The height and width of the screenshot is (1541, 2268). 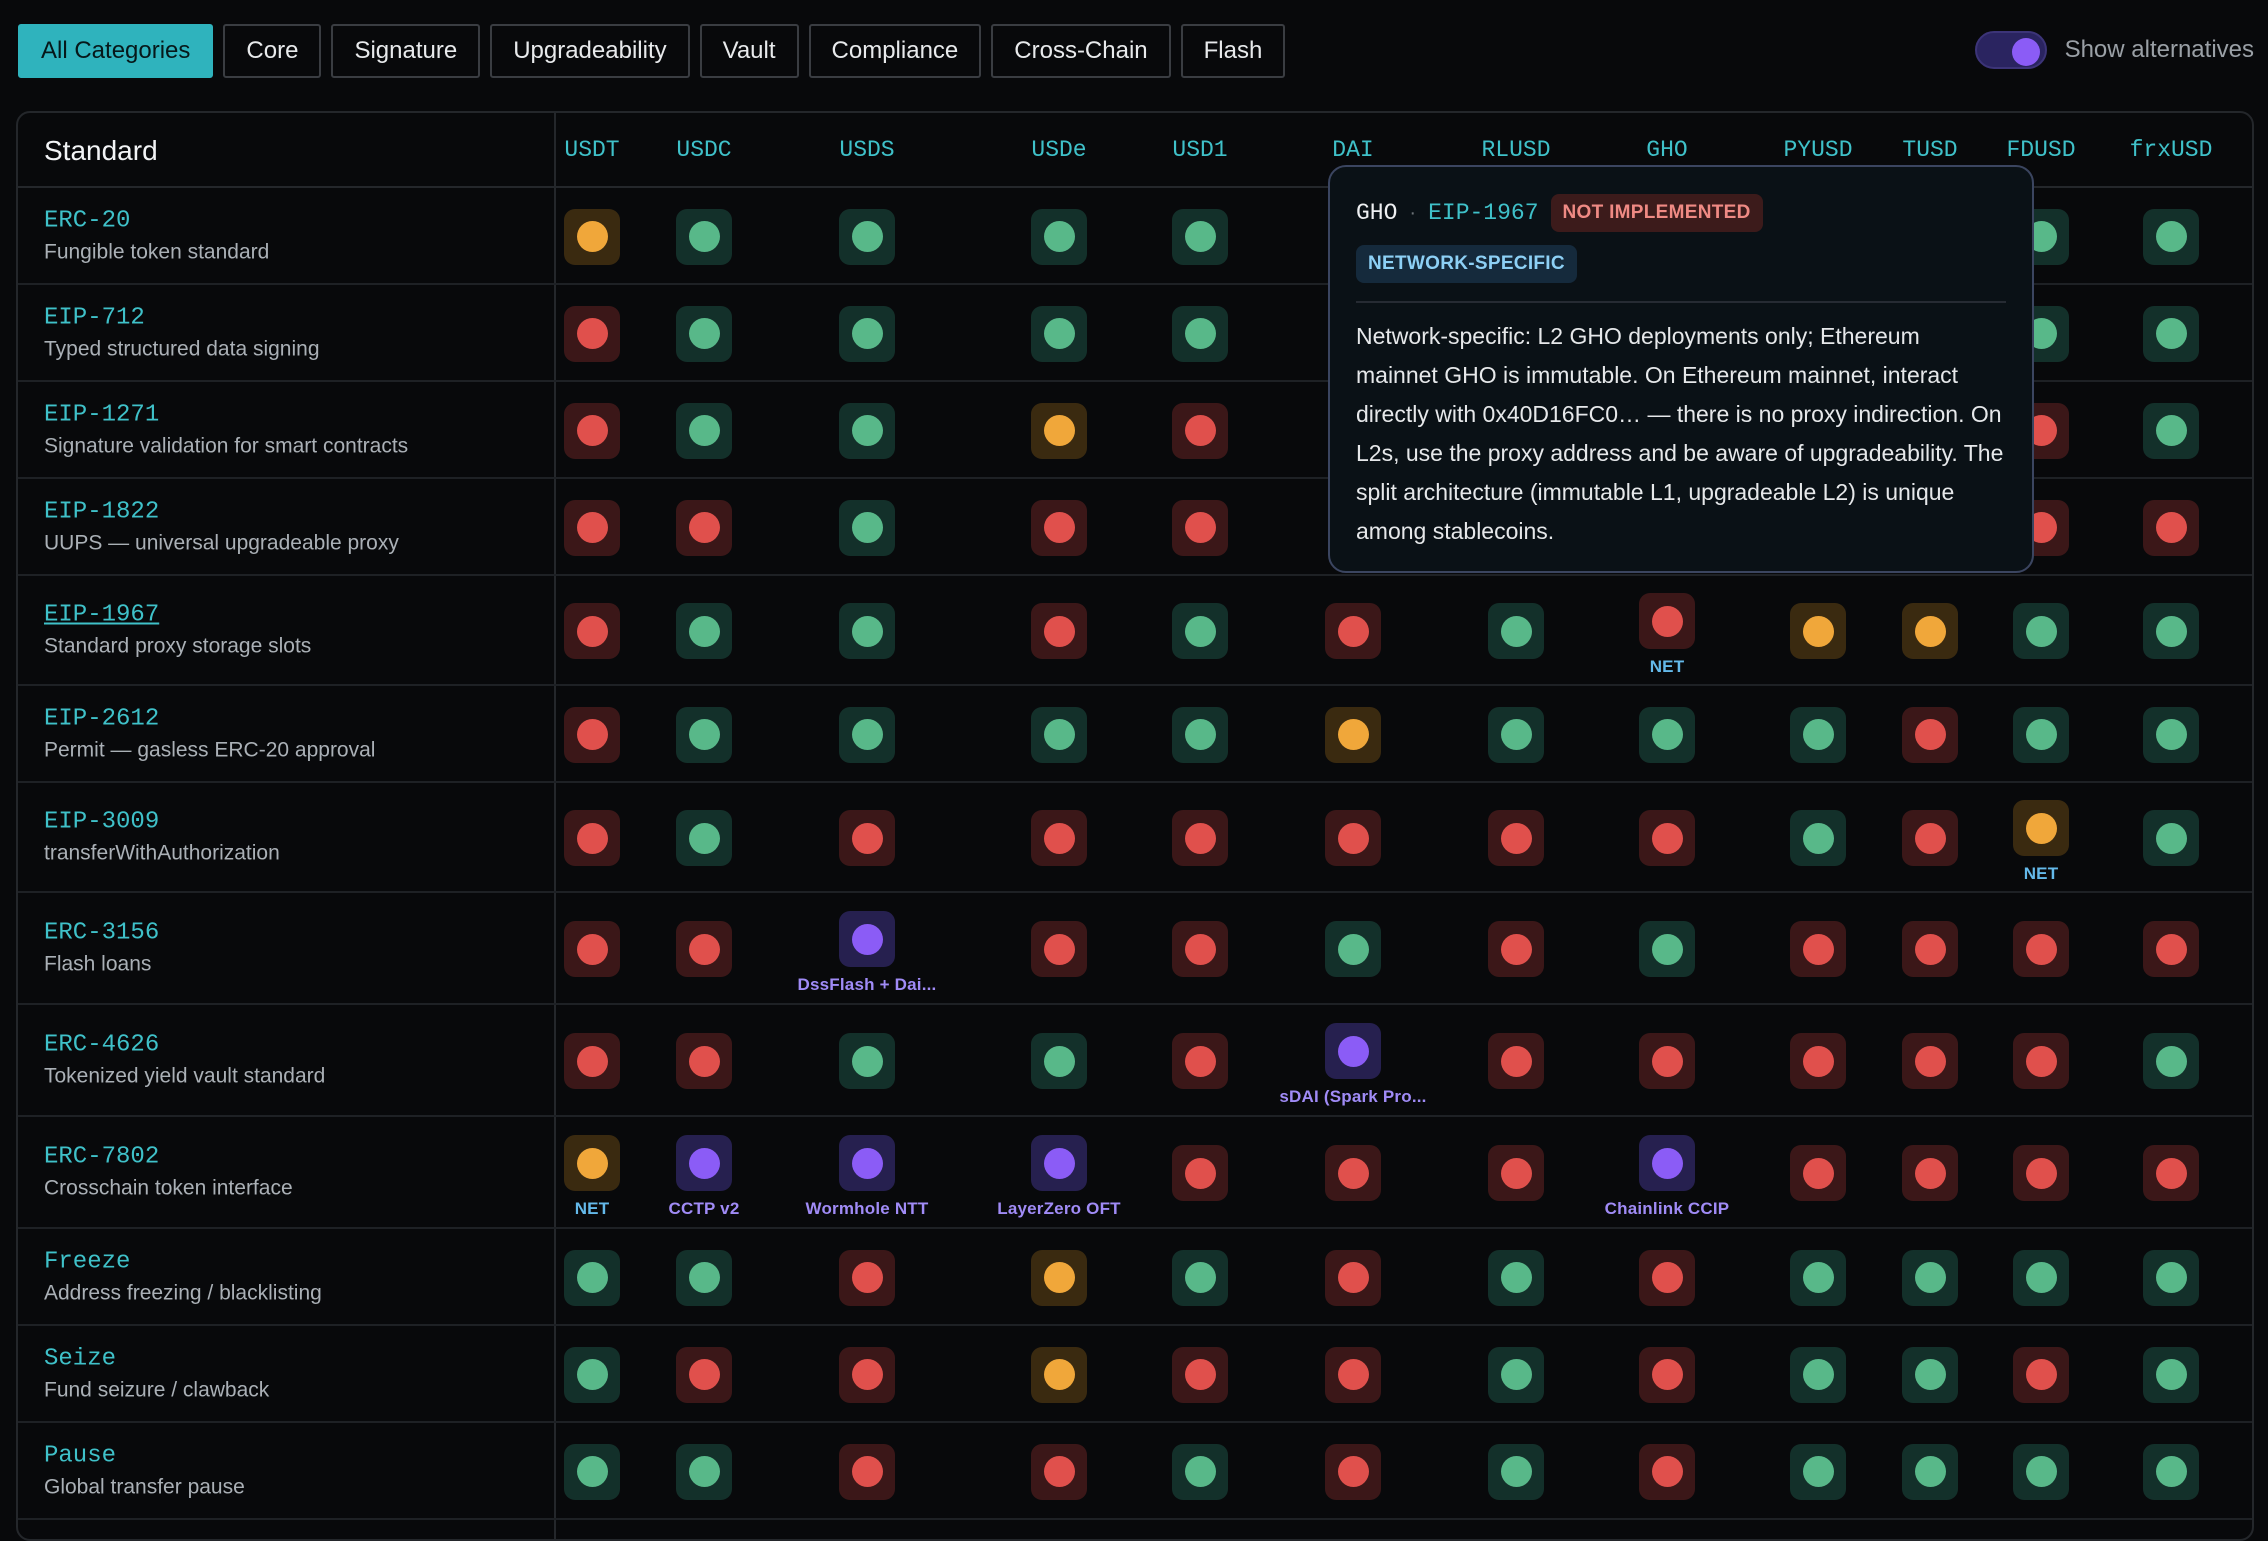 I want to click on status-cell-fdusd: NET, so click(x=2041, y=841).